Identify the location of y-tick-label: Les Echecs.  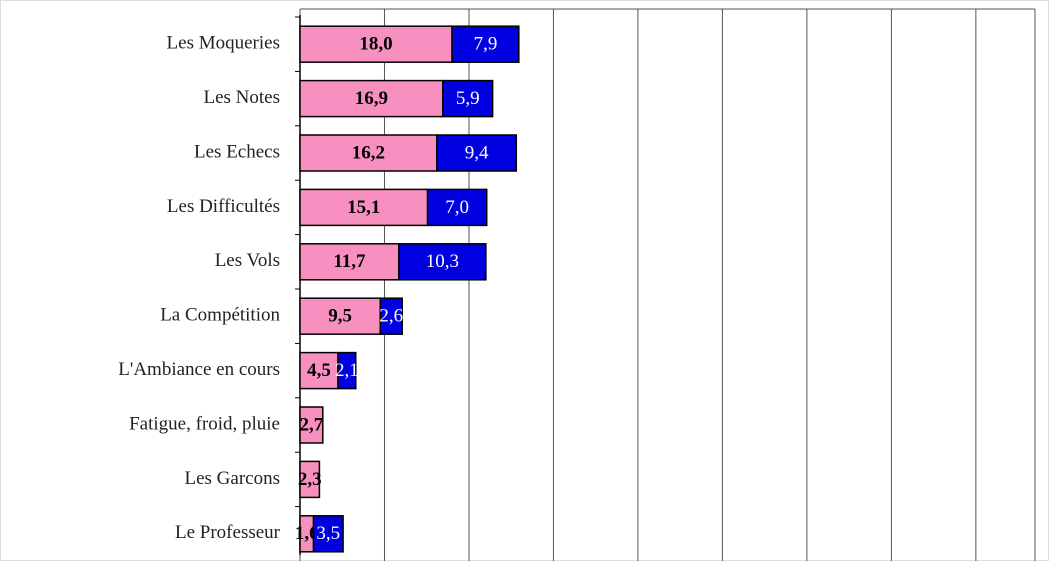
(237, 151).